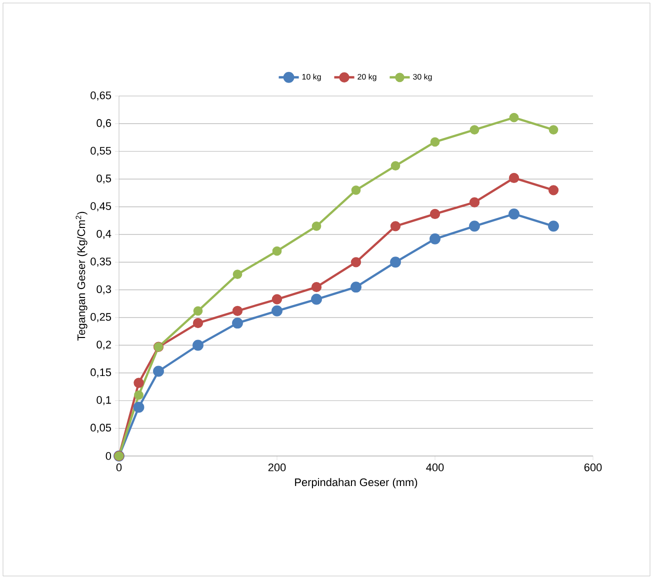  What do you see at coordinates (119, 468) in the screenshot?
I see `x-tick-label: 0` at bounding box center [119, 468].